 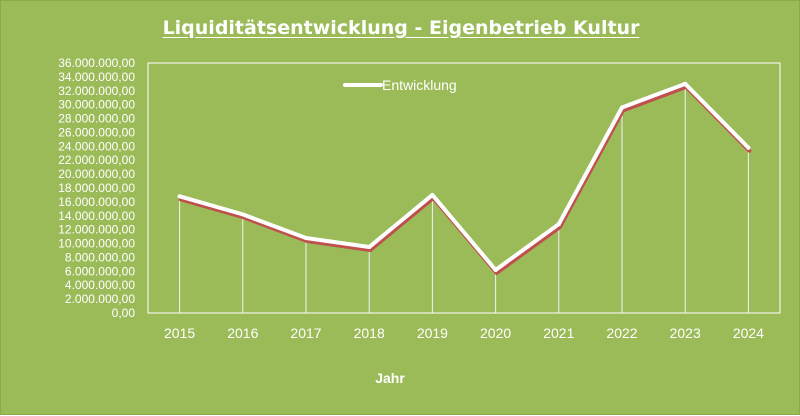 I want to click on y-tick-label: 0,00, so click(x=124, y=313).